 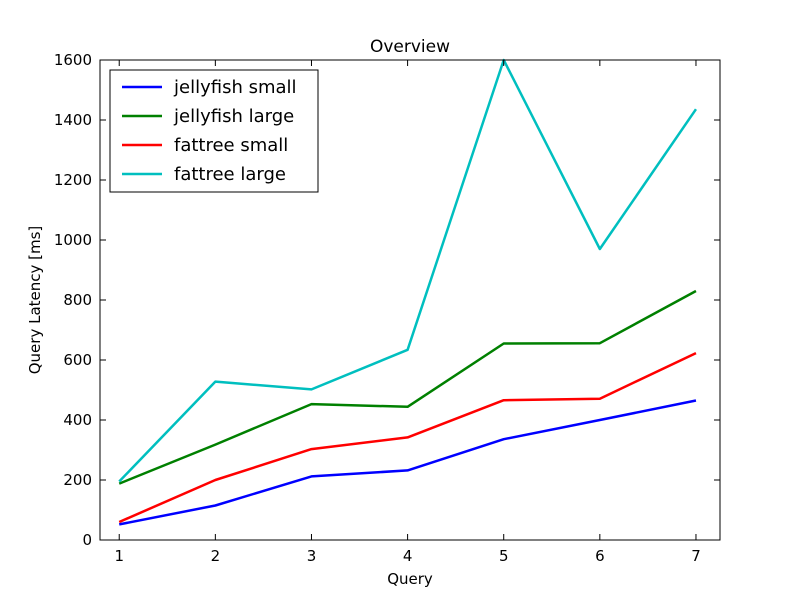 I want to click on y-tick-label: 600, so click(x=77, y=360).